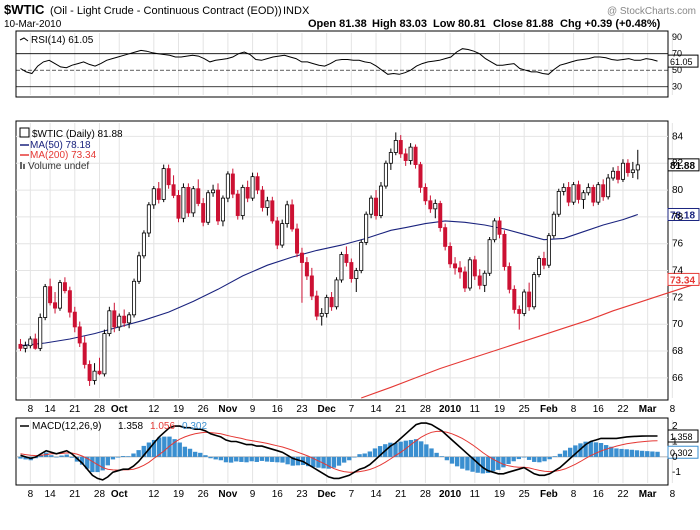 This screenshot has width=700, height=530. I want to click on price-date-label: 26, so click(204, 409).